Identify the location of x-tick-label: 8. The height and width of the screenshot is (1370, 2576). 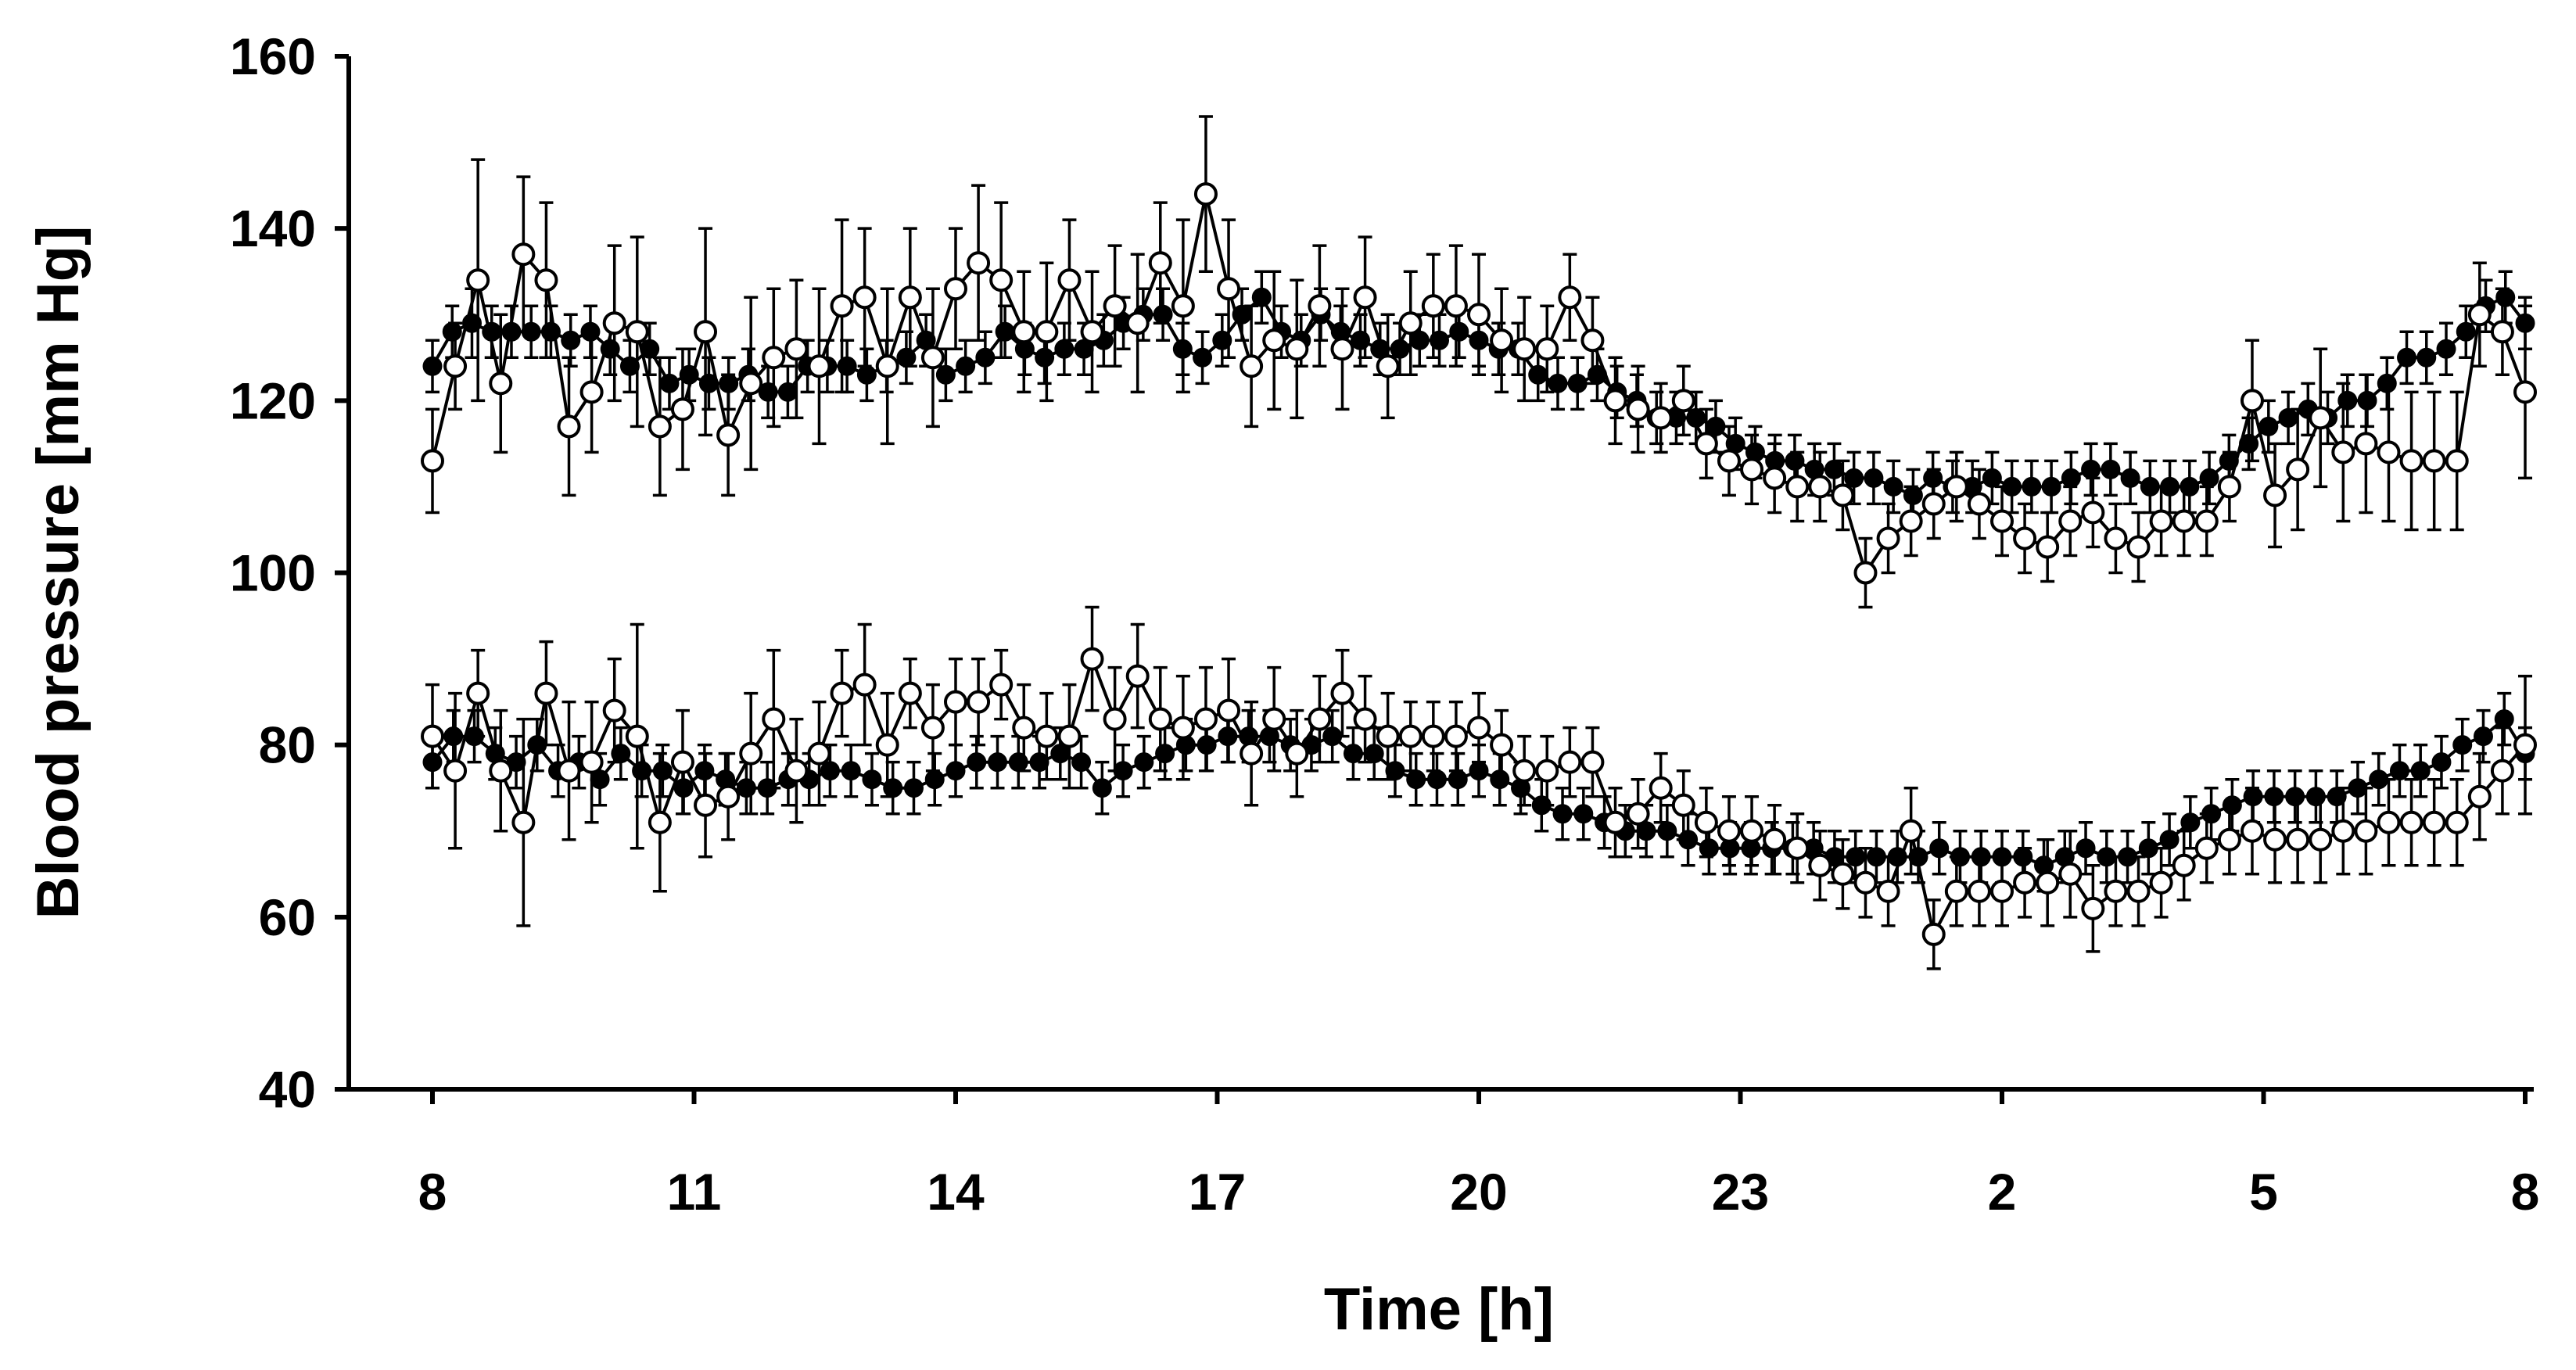
(432, 1192).